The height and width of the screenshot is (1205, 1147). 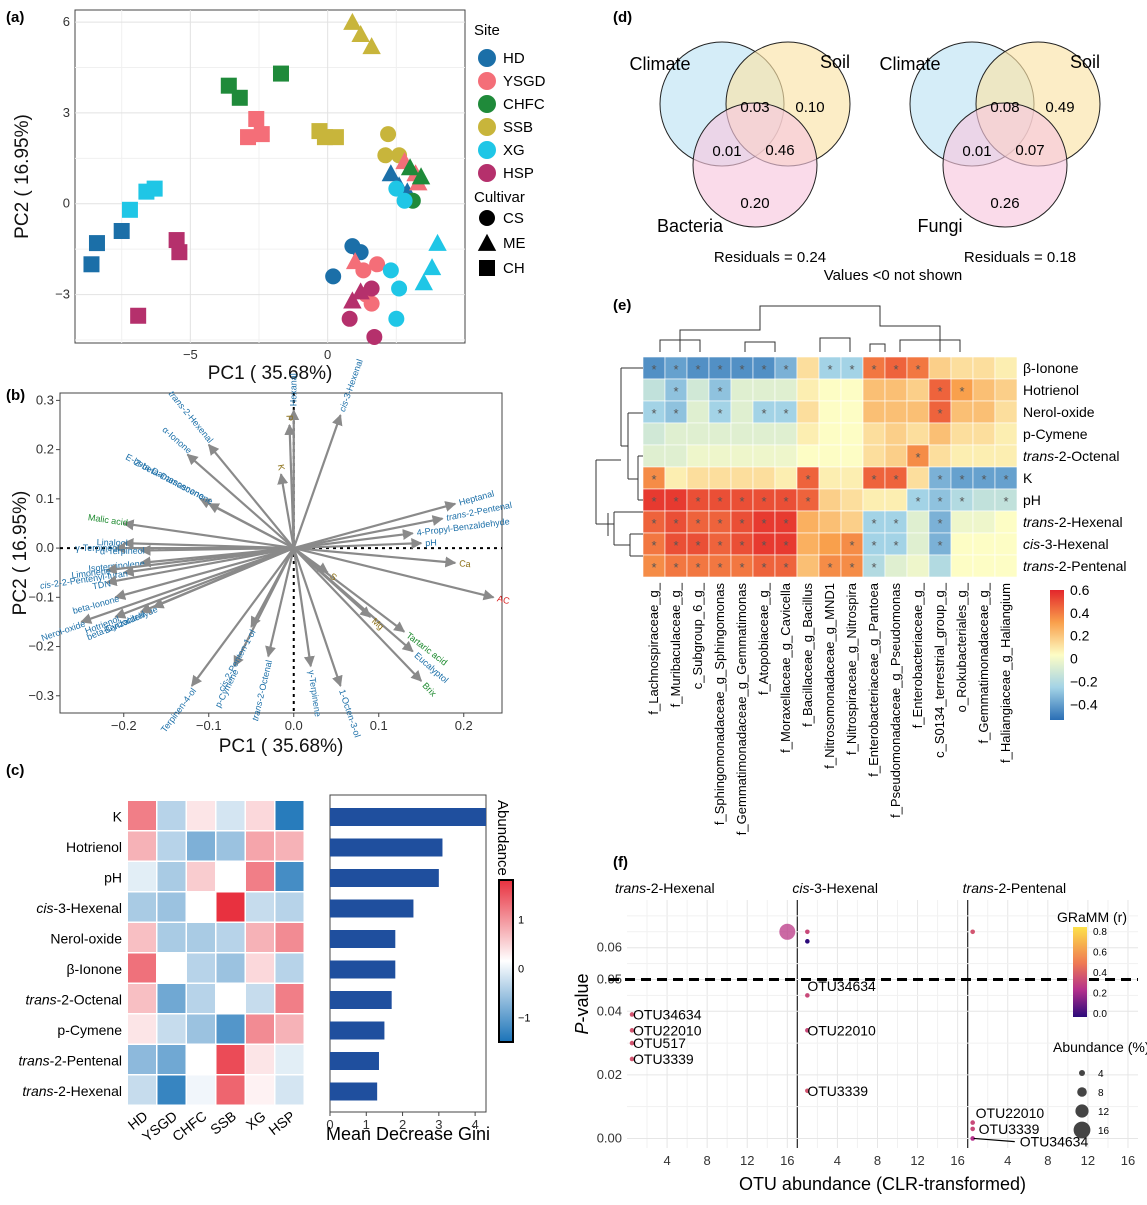 I want to click on y-tick-label: 3, so click(x=66, y=112).